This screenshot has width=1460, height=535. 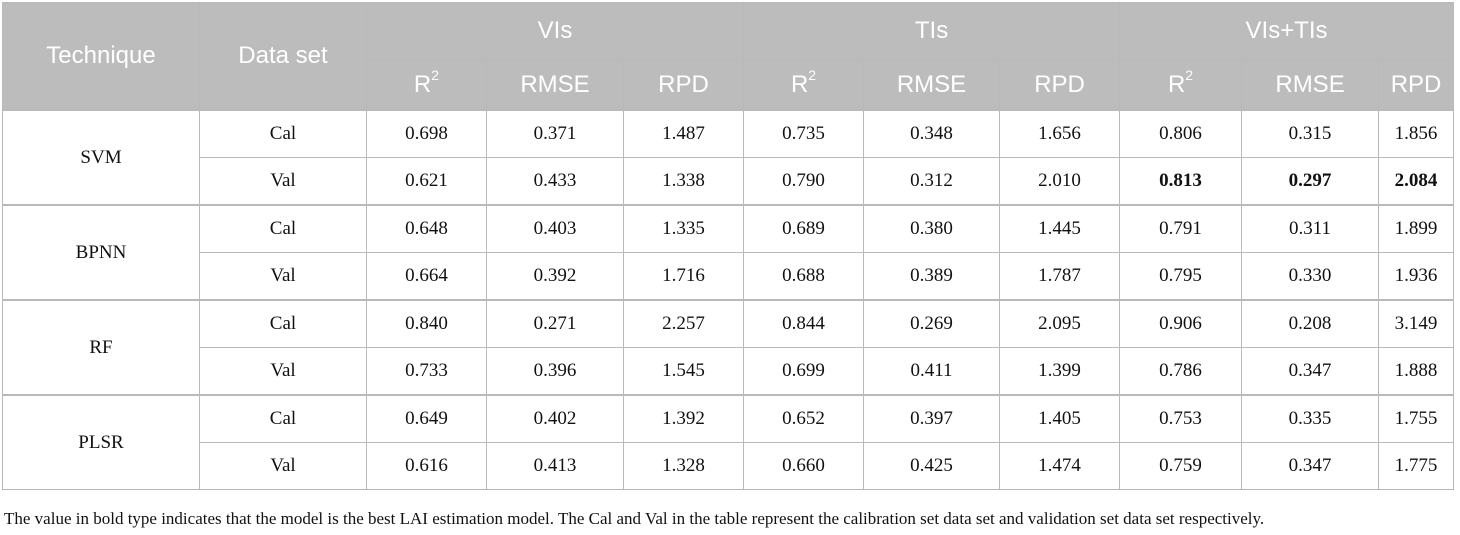 What do you see at coordinates (1181, 323) in the screenshot?
I see `value-cell: 0.906` at bounding box center [1181, 323].